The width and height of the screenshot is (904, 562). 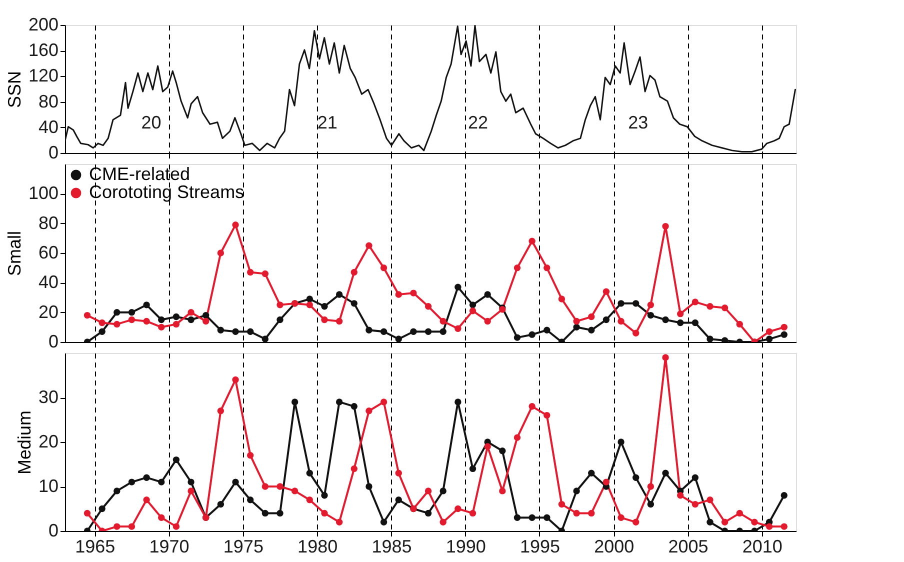 What do you see at coordinates (24, 442) in the screenshot?
I see `y-axis-title: Medium` at bounding box center [24, 442].